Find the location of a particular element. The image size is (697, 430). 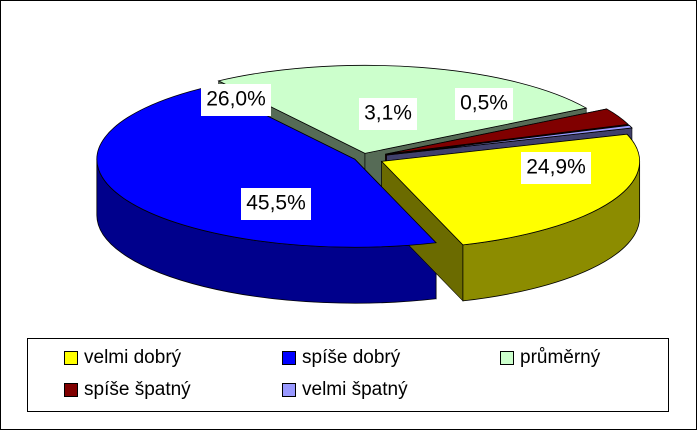

svg-text: 24,9% is located at coordinates (556, 167).